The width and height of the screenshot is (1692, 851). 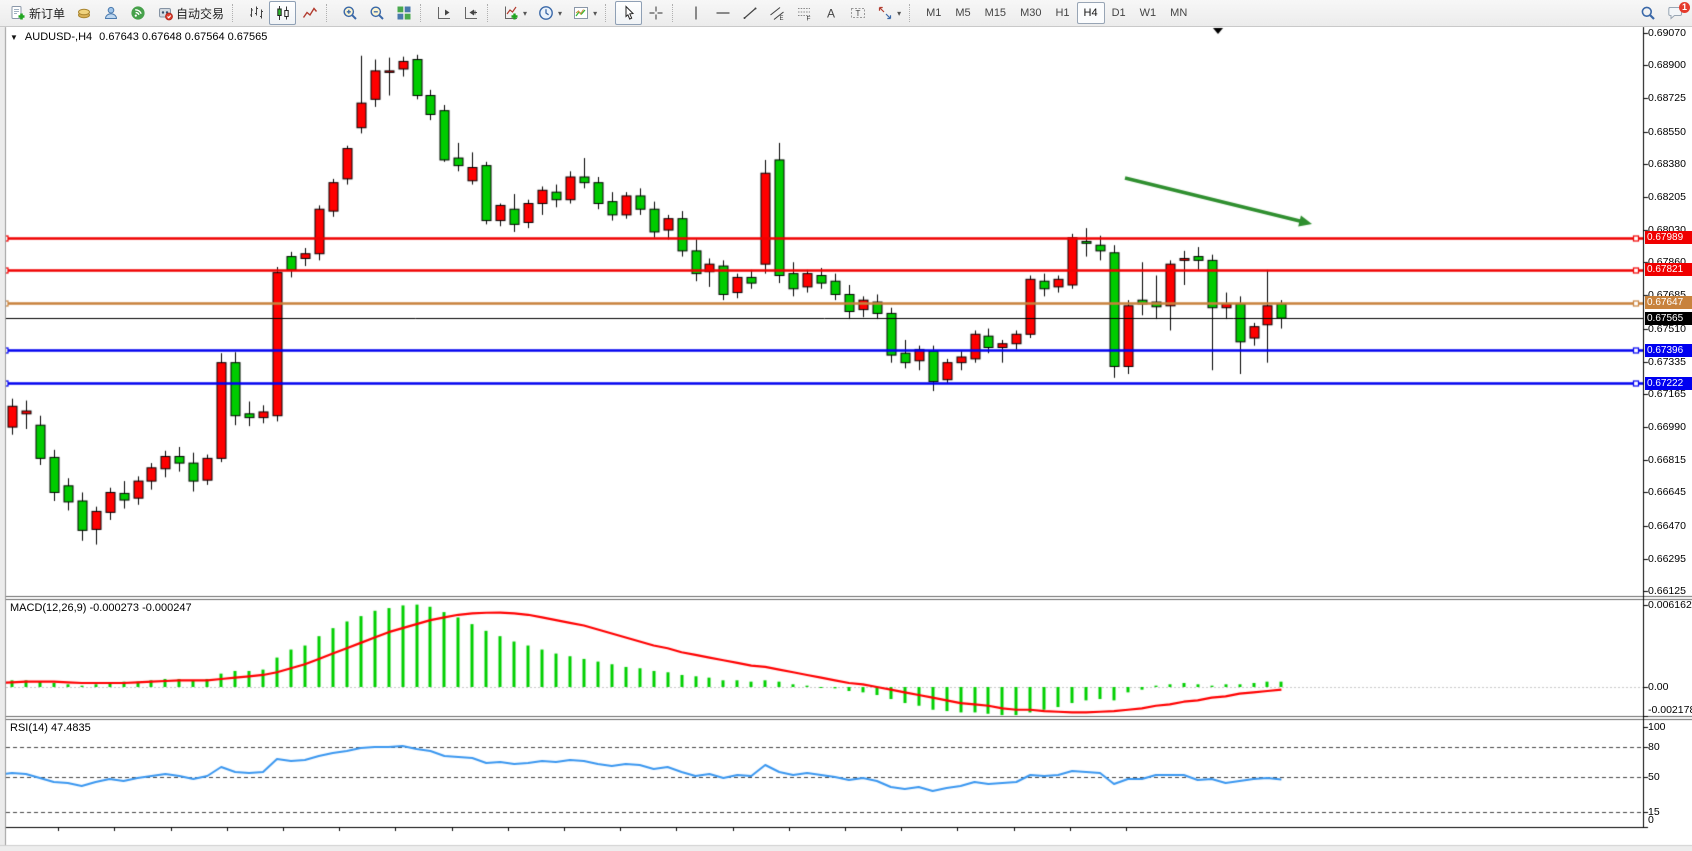 What do you see at coordinates (58, 37) in the screenshot?
I see `symbol-timeframe-label: AUDUSD-,H4` at bounding box center [58, 37].